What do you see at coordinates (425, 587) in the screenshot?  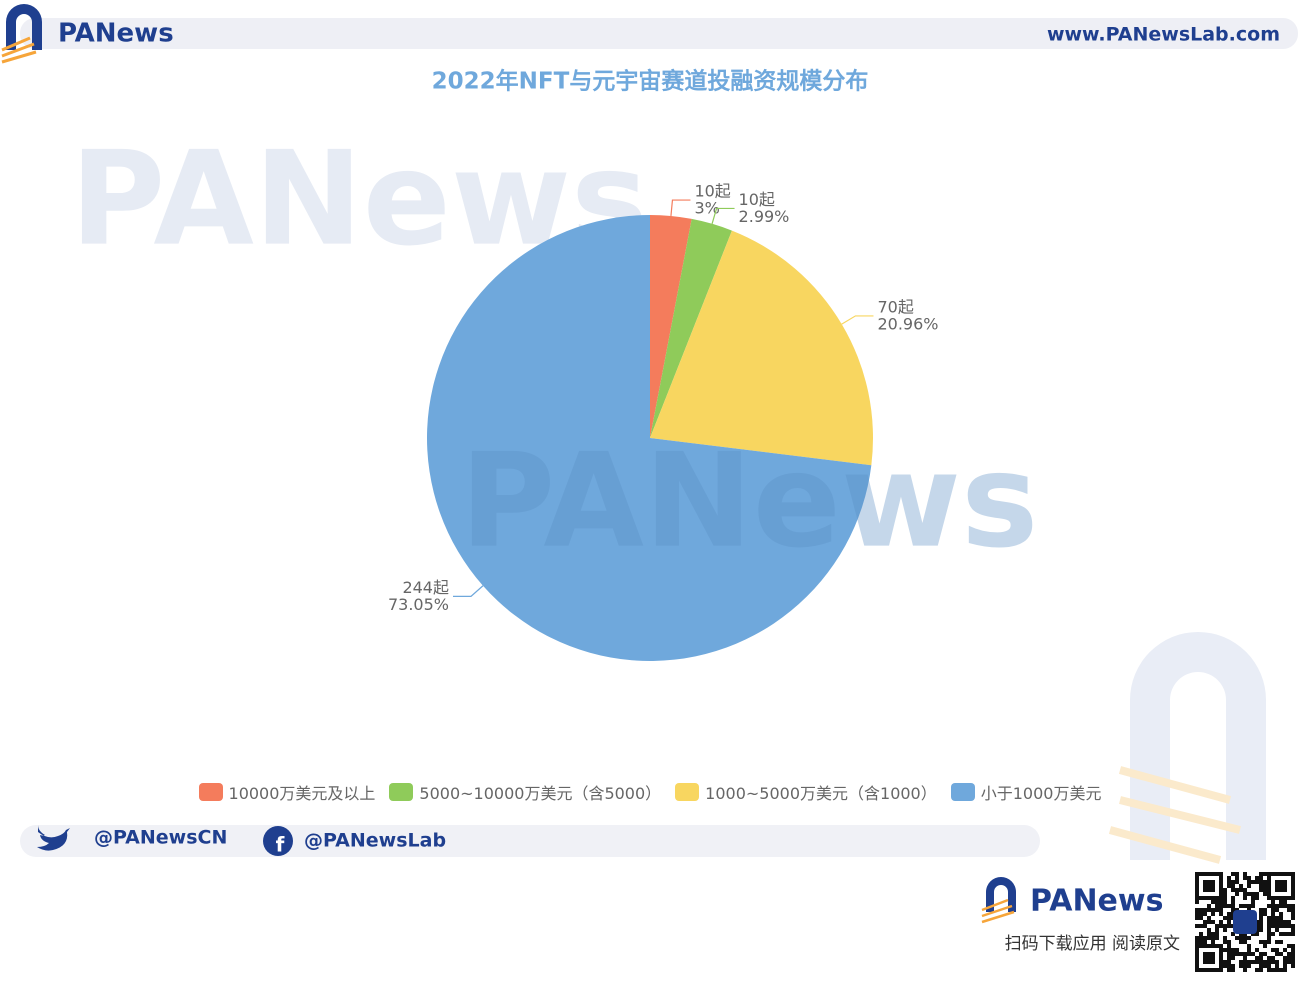 I see `data-label: 244起` at bounding box center [425, 587].